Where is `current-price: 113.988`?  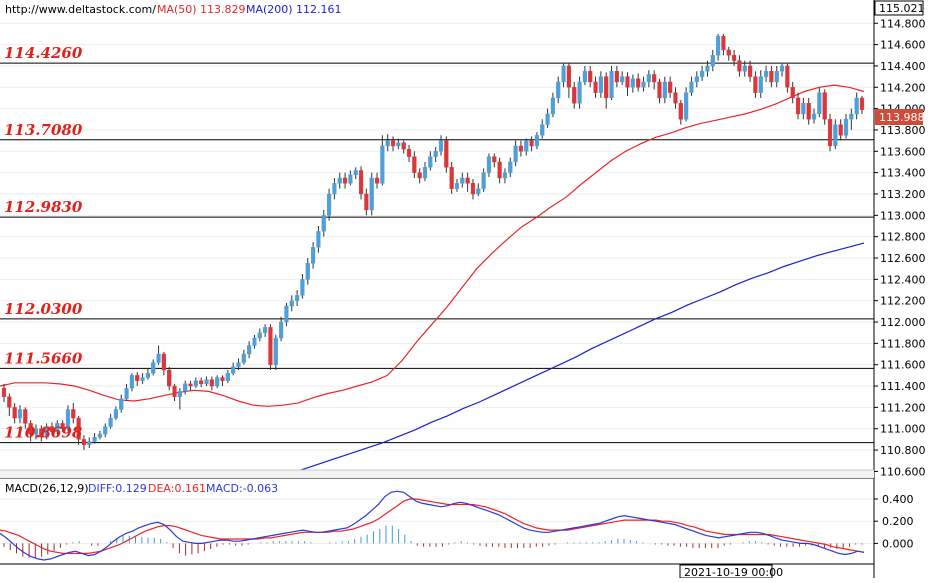 current-price: 113.988 is located at coordinates (902, 117).